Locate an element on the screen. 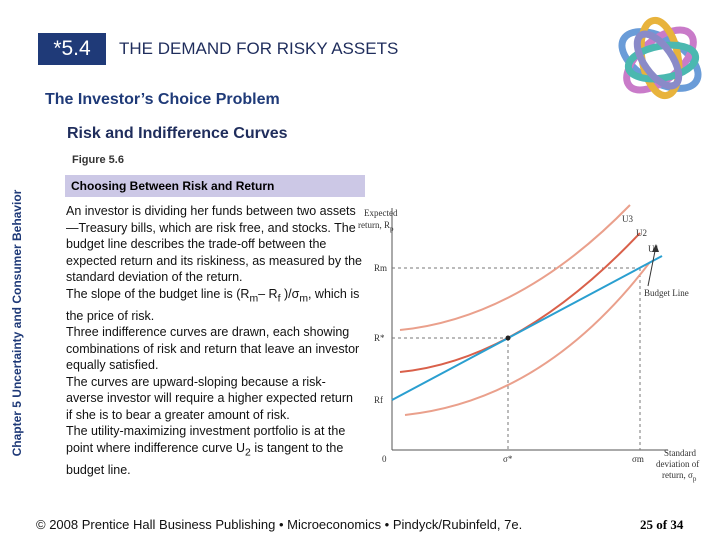 The image size is (720, 540). curve-label: U1 is located at coordinates (653, 249).